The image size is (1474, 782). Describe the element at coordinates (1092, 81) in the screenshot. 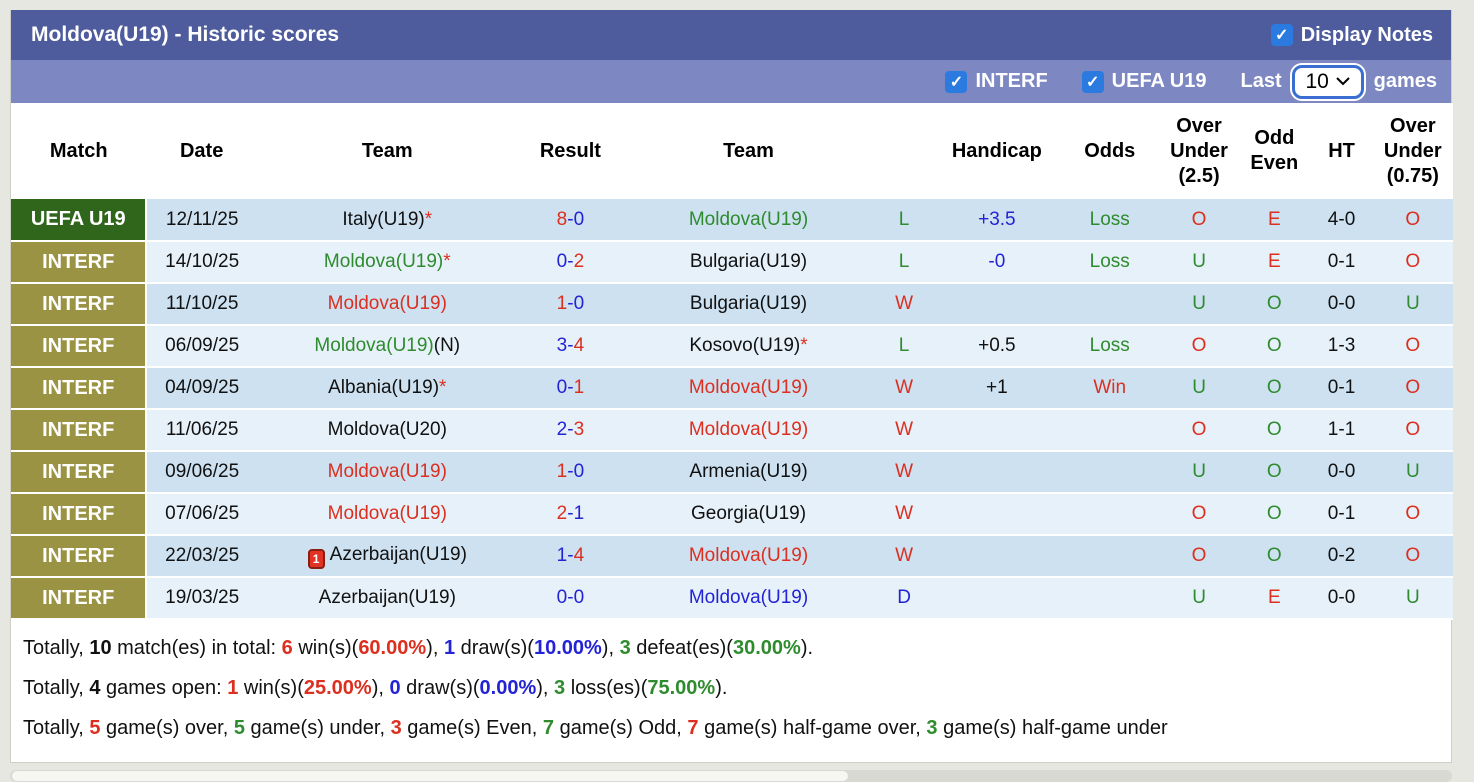

I see `uefa-u19-checkbox: ✓` at that location.